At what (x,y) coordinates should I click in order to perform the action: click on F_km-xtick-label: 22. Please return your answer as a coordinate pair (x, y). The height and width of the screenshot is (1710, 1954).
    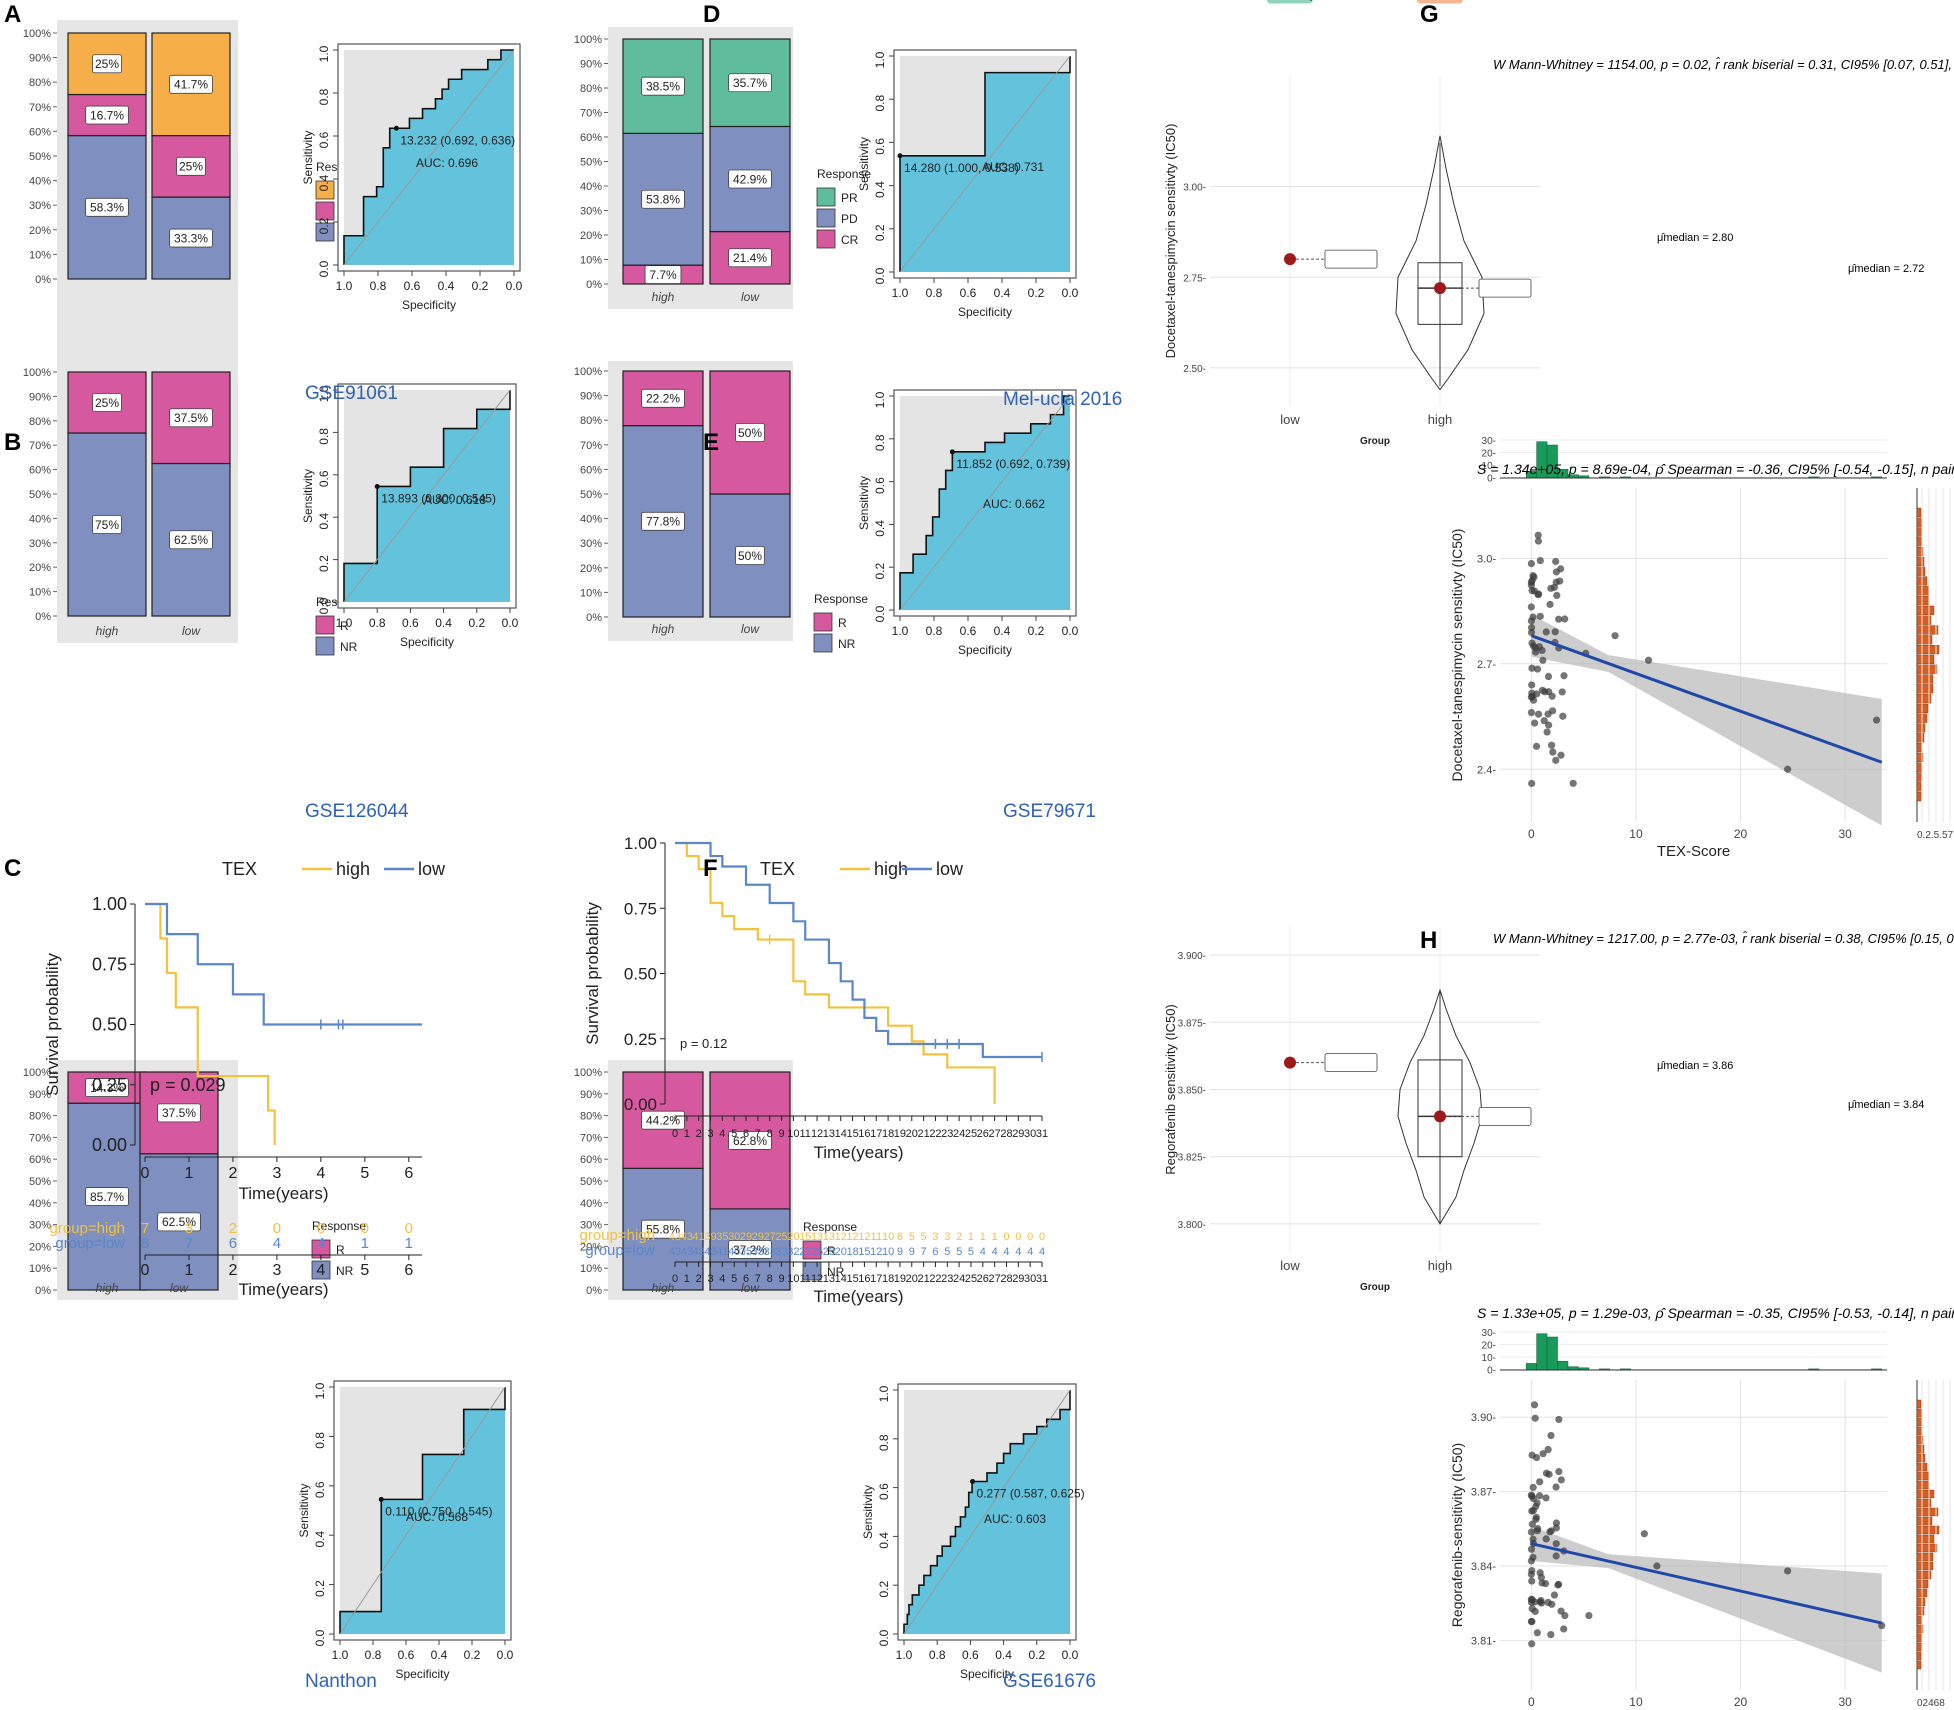
    Looking at the image, I should click on (935, 1134).